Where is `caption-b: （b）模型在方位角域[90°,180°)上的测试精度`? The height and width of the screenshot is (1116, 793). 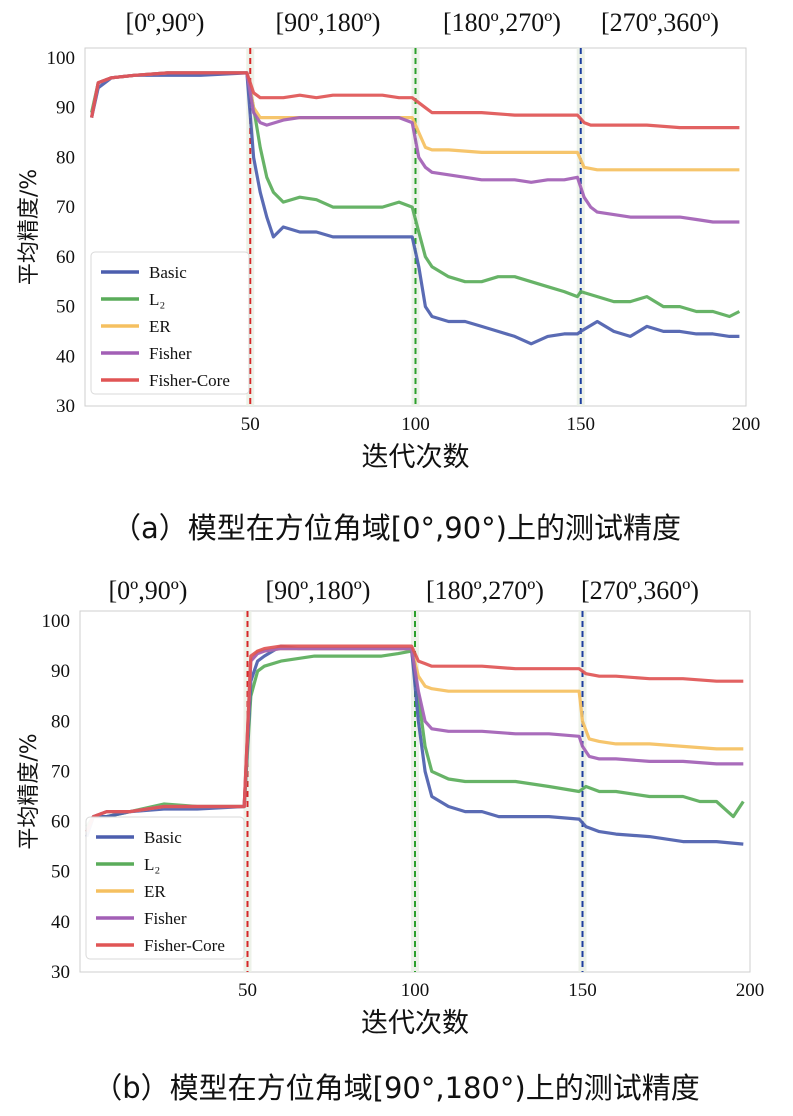 caption-b: （b）模型在方位角域[90°,180°)上的测试精度 is located at coordinates (396, 1088).